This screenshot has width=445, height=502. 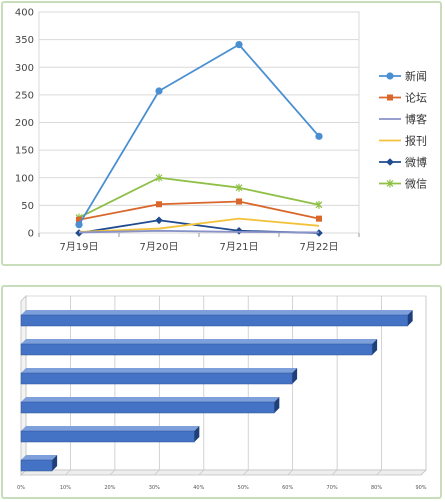 I want to click on legend-label: 报刊, so click(x=416, y=141).